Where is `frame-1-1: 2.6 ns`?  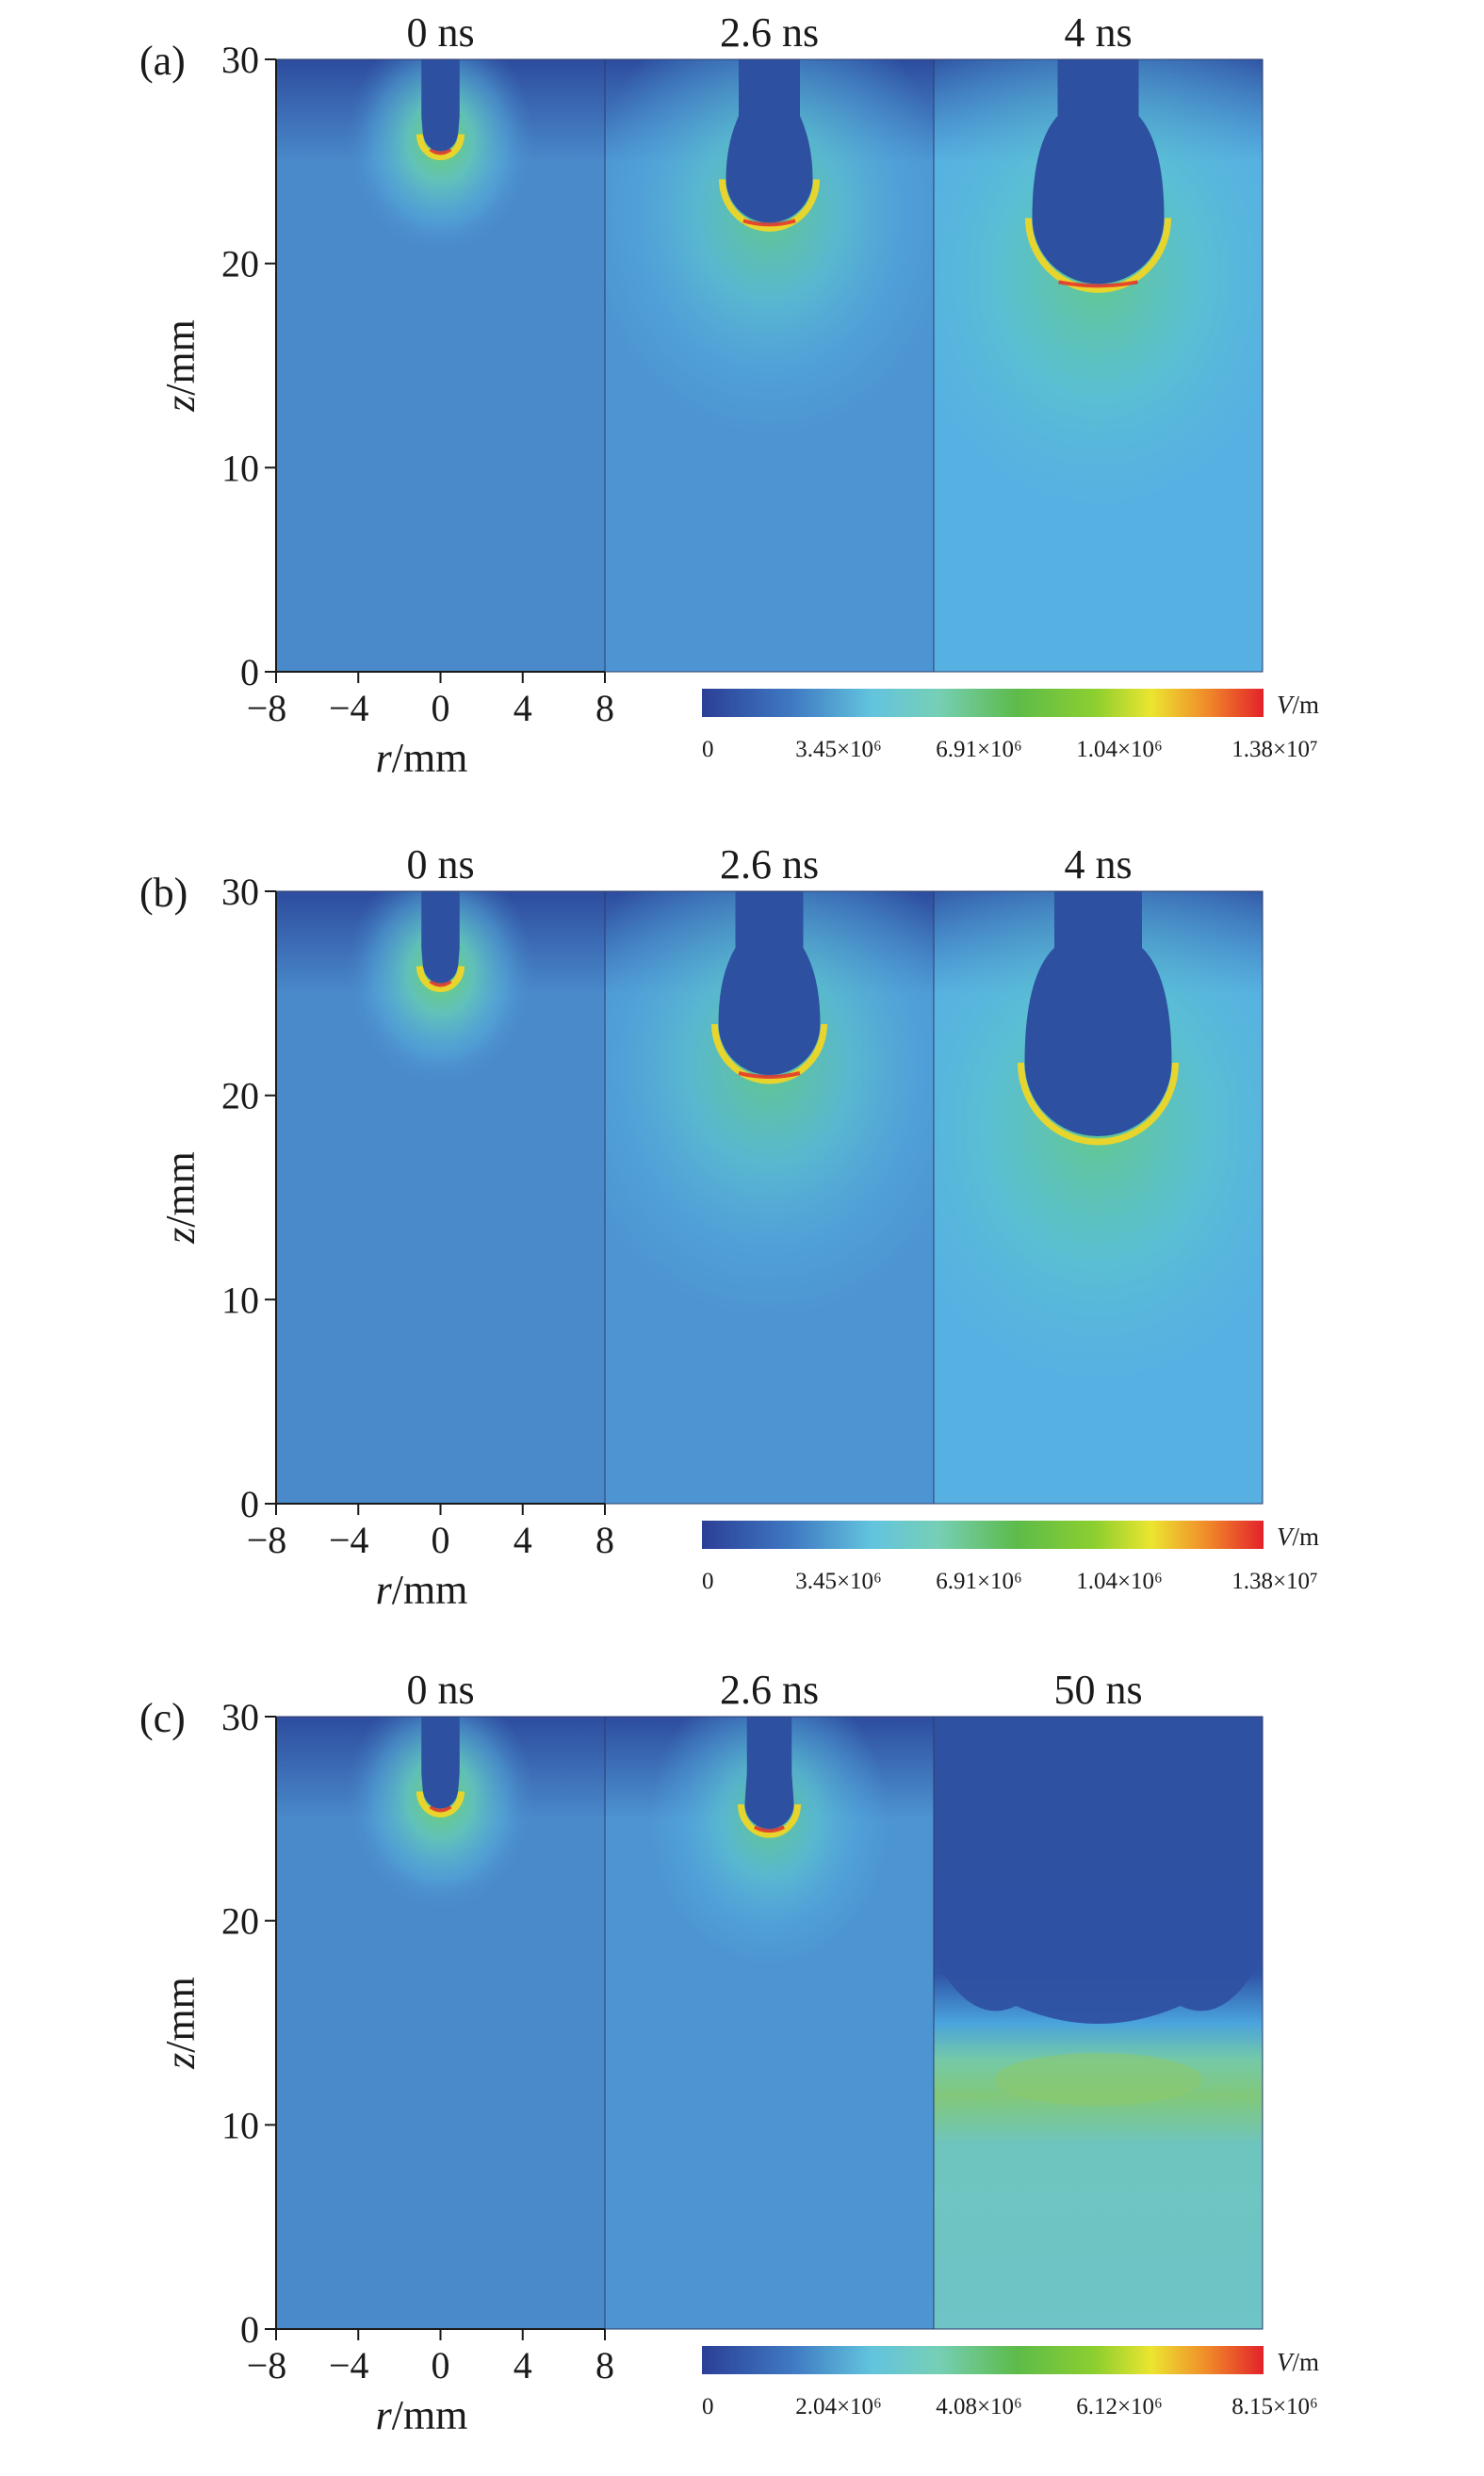
frame-1-1: 2.6 ns is located at coordinates (769, 1173).